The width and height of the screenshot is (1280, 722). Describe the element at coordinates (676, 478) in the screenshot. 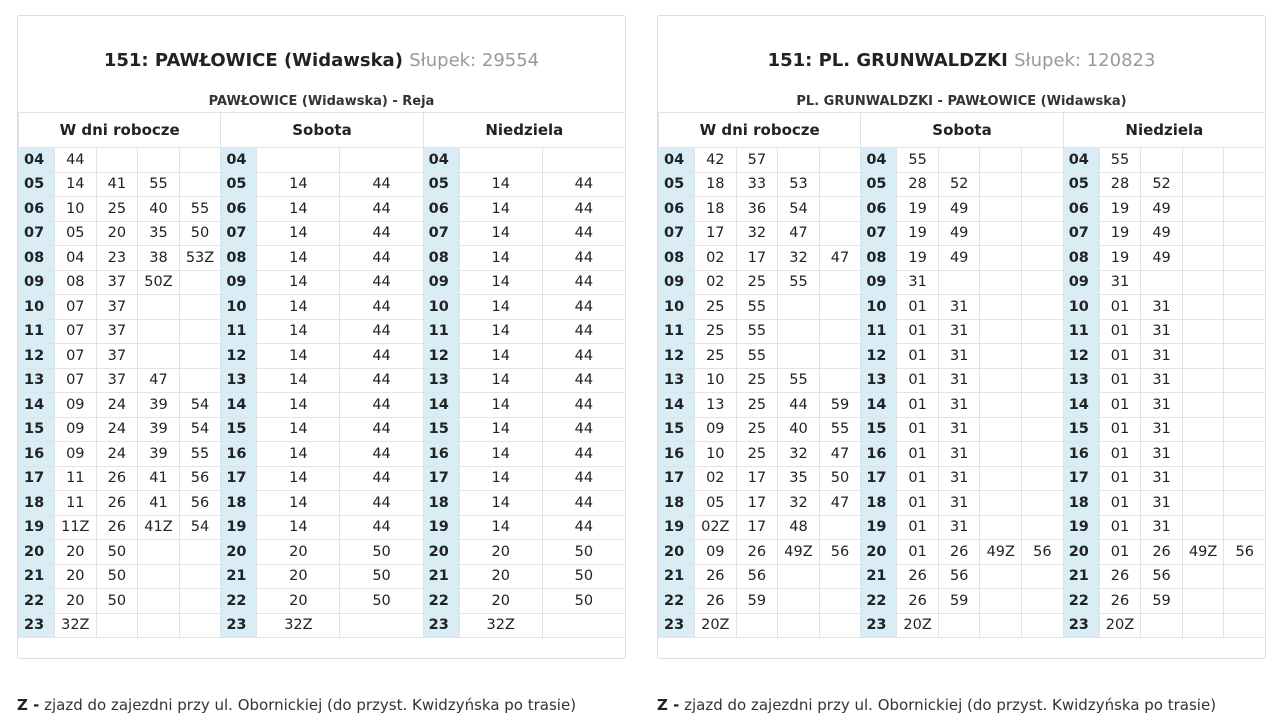

I see `hour-cell: 17` at that location.